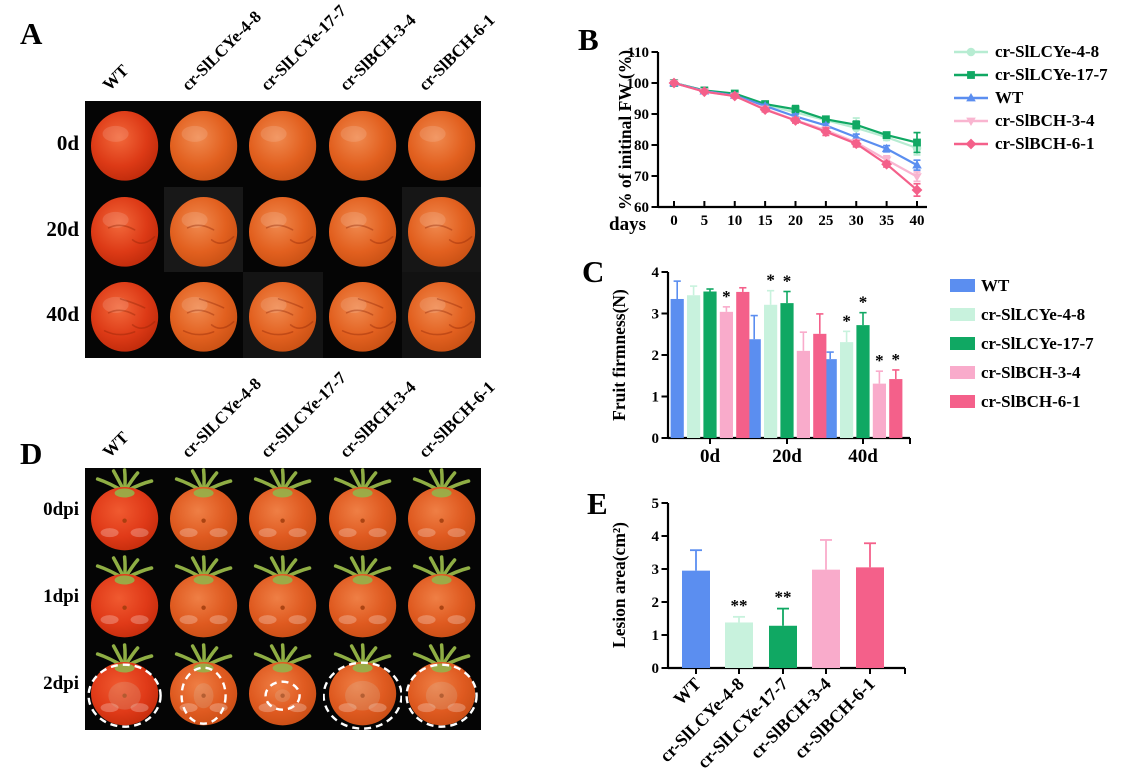 The image size is (1126, 783). Describe the element at coordinates (61, 684) in the screenshot. I see `dpi-label: 2dpi` at that location.